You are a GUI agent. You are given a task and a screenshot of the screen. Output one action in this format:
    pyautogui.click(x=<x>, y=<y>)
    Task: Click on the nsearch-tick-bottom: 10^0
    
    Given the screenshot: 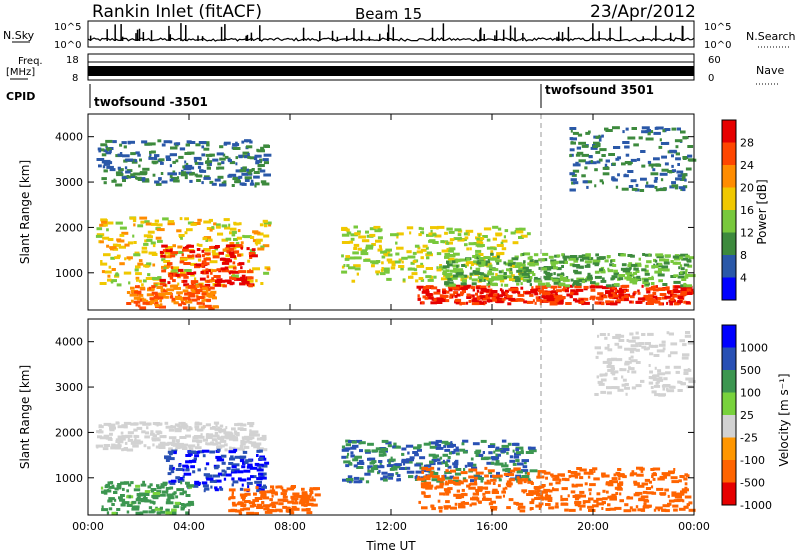 What is the action you would take?
    pyautogui.click(x=717, y=45)
    